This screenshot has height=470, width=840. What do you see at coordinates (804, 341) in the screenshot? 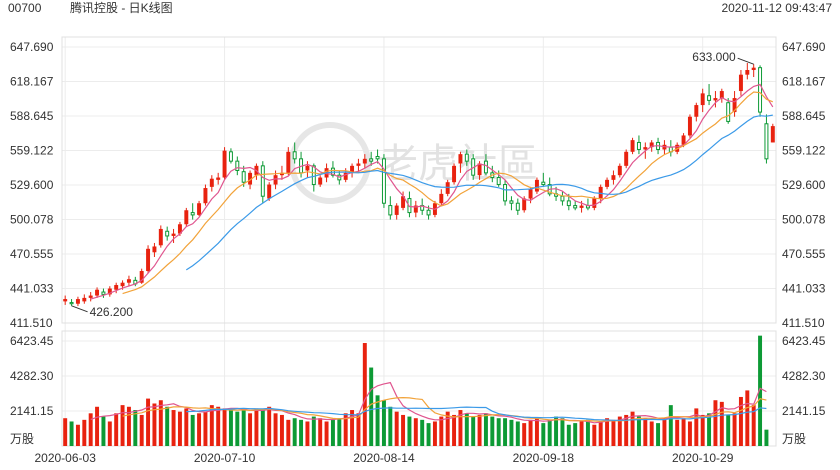
I see `volume-tick-label-right: 6423.45` at bounding box center [804, 341].